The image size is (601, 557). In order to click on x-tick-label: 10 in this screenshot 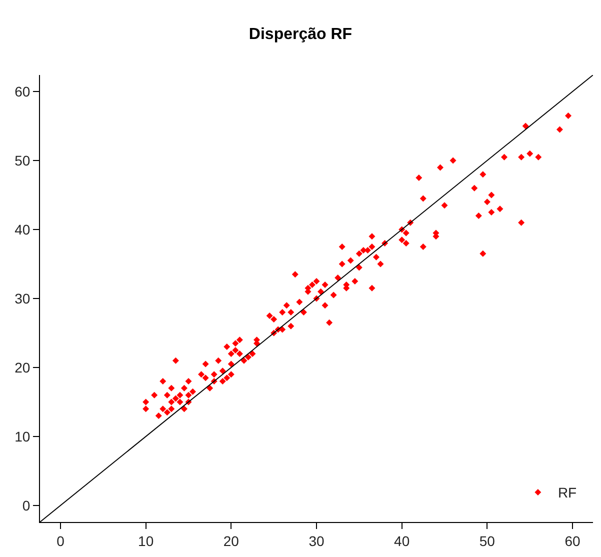, I will do `click(146, 540)`.